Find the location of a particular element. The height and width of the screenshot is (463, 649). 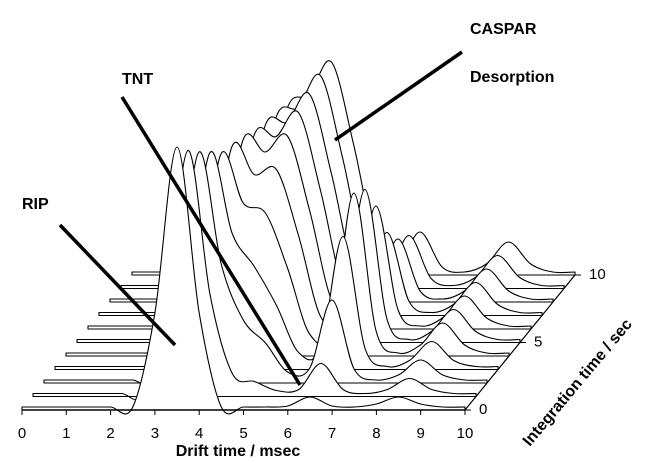

z-tick-label: 10 is located at coordinates (597, 274).